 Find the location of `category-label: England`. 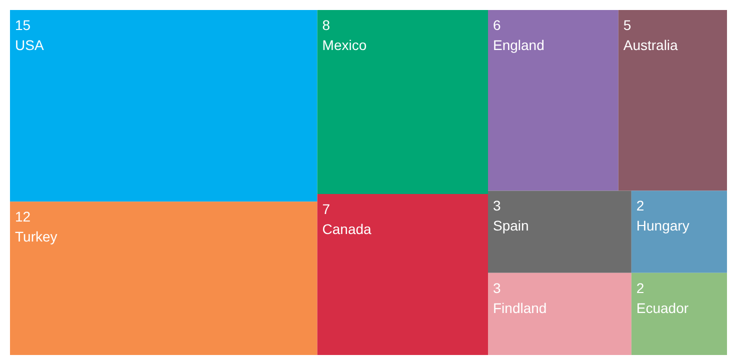

category-label: England is located at coordinates (518, 45).